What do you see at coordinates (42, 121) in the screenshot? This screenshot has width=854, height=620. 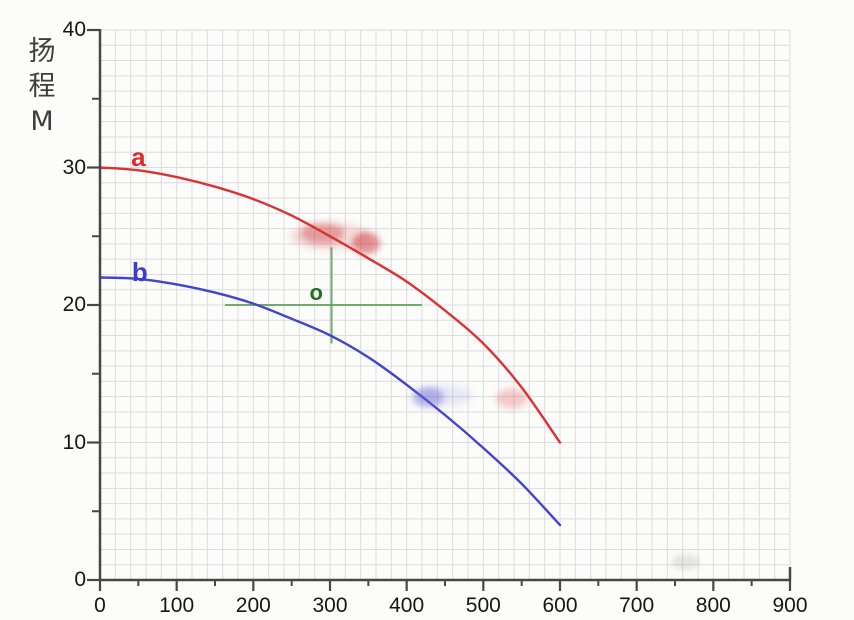 I see `y-axis-title-char: M` at bounding box center [42, 121].